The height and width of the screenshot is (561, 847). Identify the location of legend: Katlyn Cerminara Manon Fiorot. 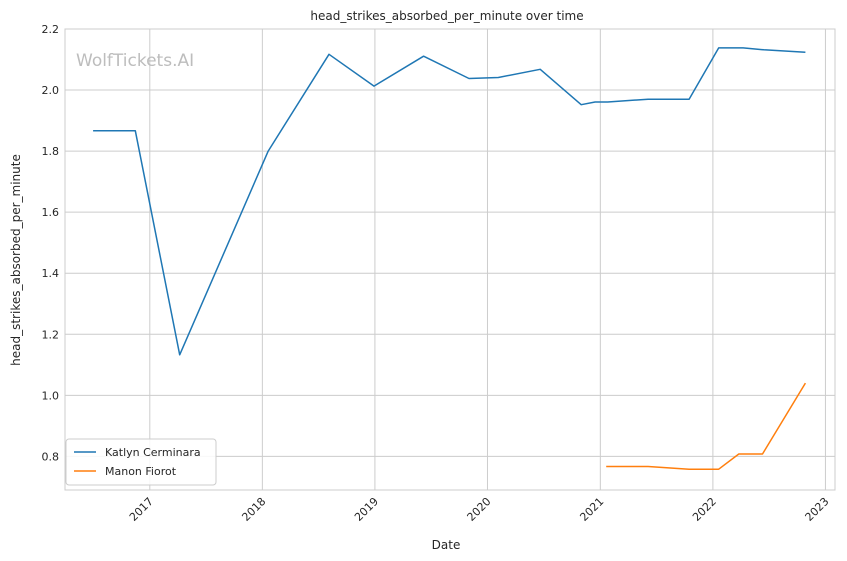
(141, 462).